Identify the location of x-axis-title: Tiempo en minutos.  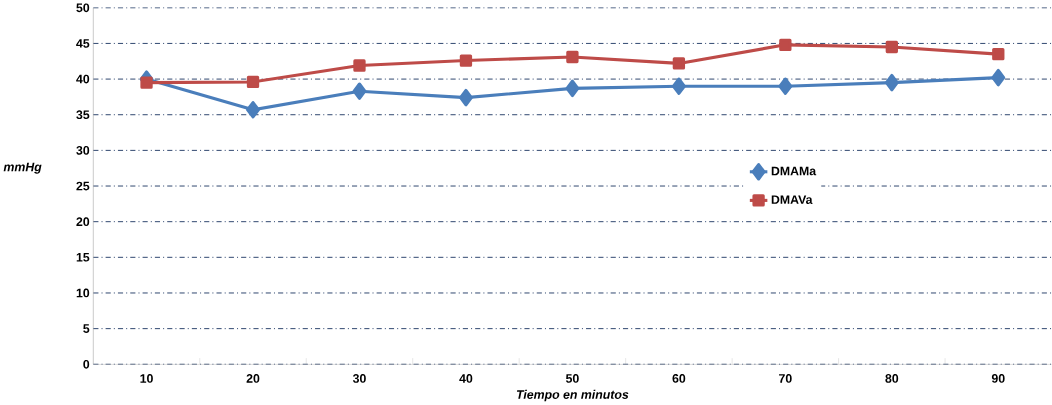
(572, 395).